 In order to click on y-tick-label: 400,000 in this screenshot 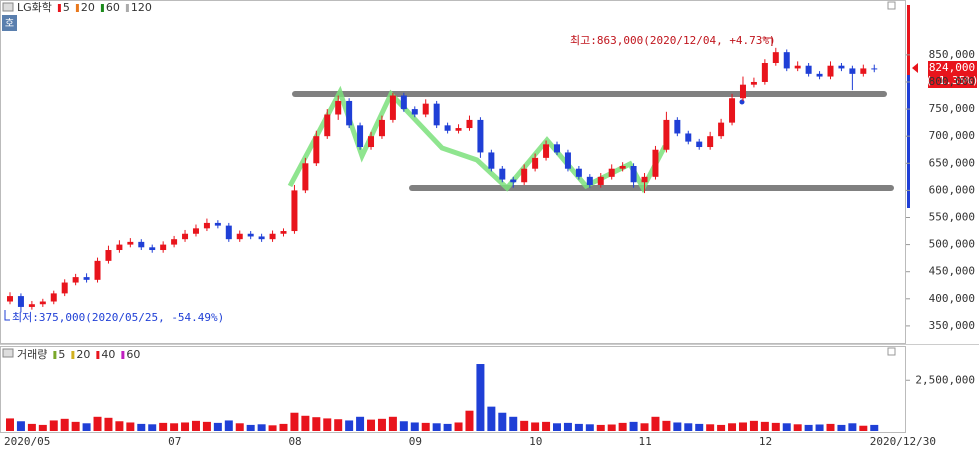, I will do `click(952, 298)`.